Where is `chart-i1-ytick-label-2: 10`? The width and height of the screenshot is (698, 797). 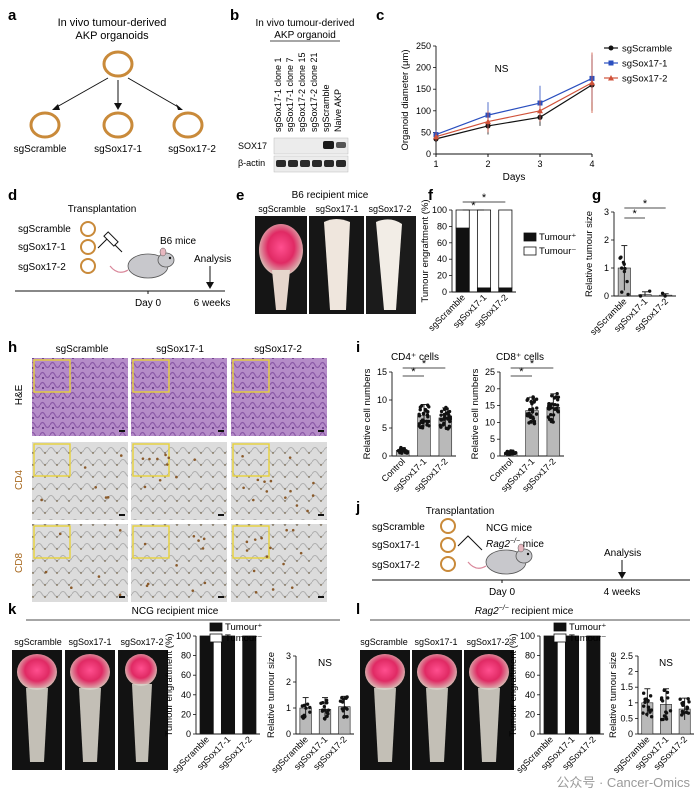
chart-i1-ytick-label-2: 10 is located at coordinates (382, 400).